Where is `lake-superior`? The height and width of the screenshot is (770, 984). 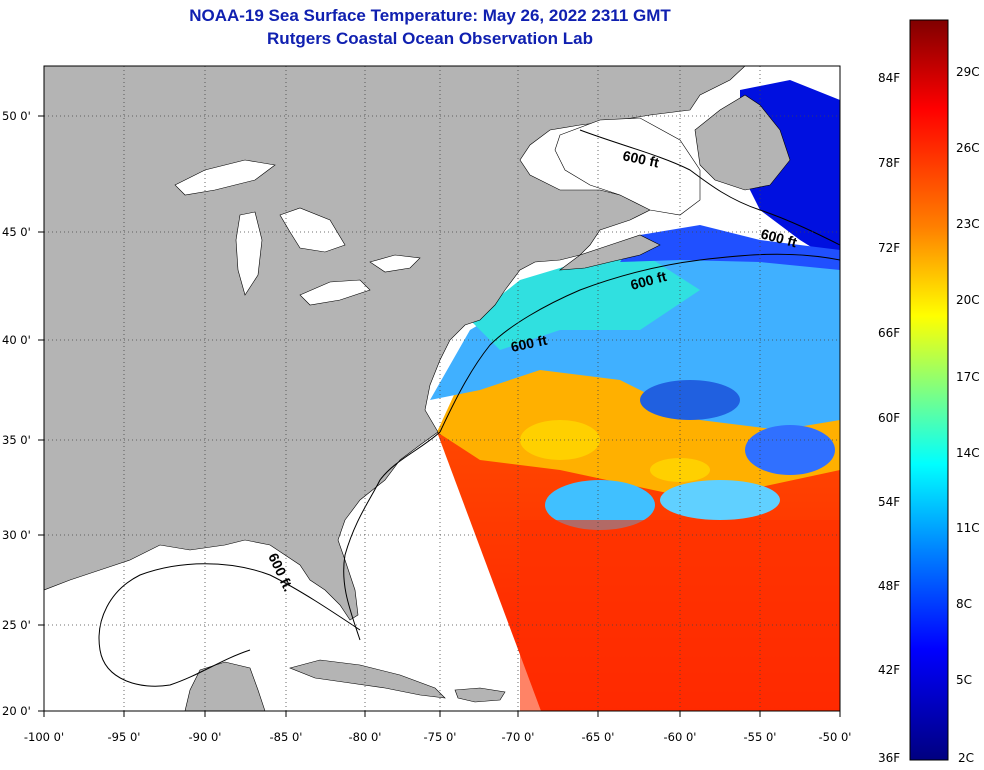 lake-superior is located at coordinates (225, 177).